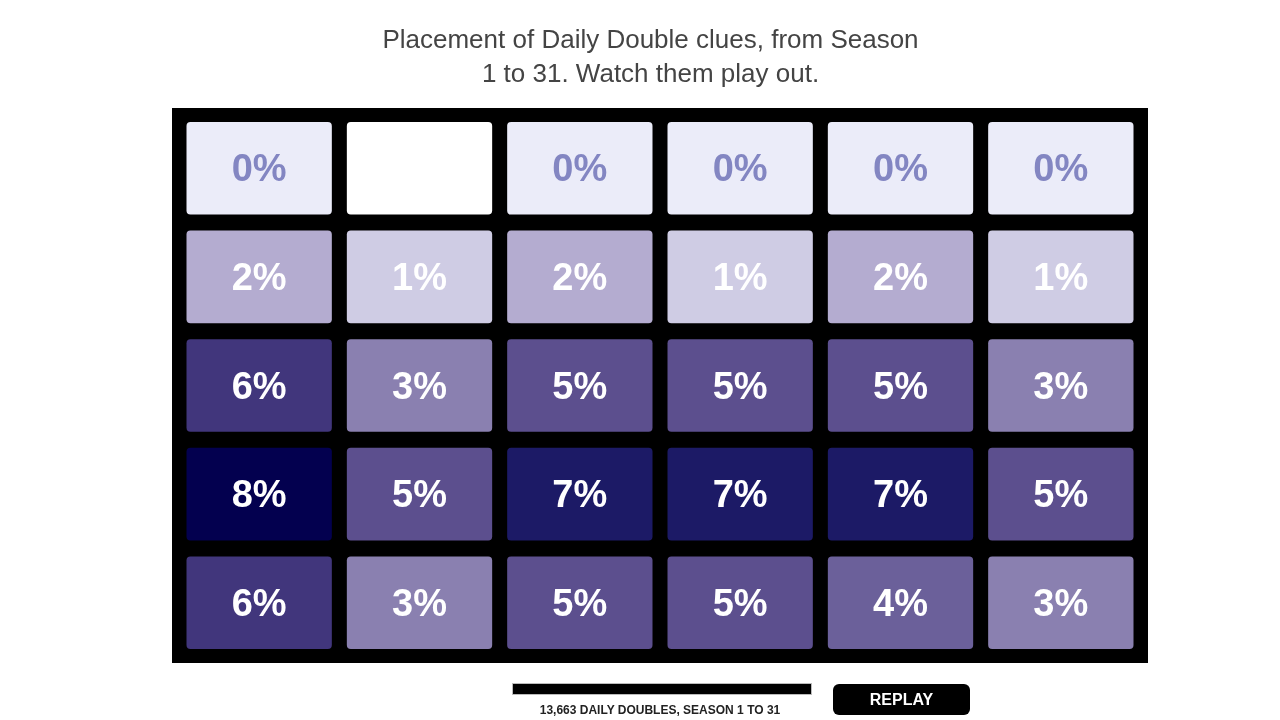  I want to click on chart-title: Placement of Daily Double clues, from Season 1 to 31. Watch them play out., so click(650, 56).